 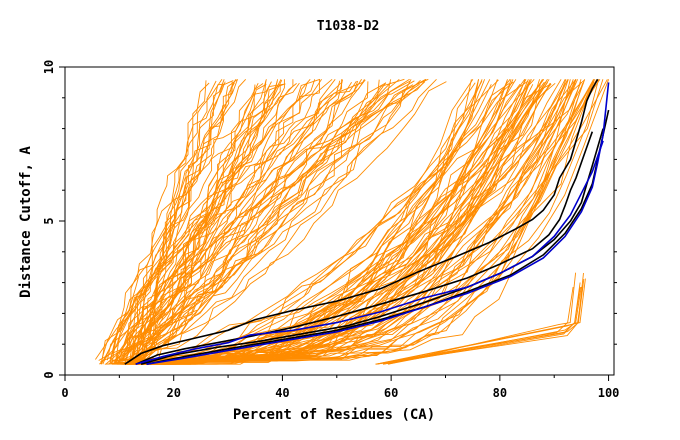 What do you see at coordinates (26, 222) in the screenshot?
I see `y-axis-label: Distance Cutoff, A` at bounding box center [26, 222].